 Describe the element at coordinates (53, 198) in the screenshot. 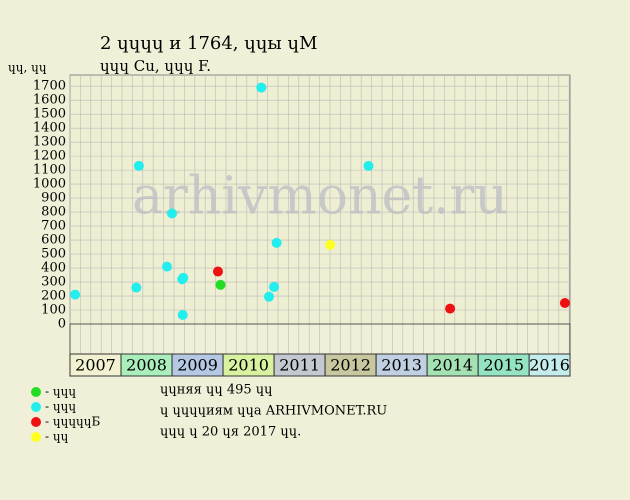

I see `y-tick-label: 900` at that location.